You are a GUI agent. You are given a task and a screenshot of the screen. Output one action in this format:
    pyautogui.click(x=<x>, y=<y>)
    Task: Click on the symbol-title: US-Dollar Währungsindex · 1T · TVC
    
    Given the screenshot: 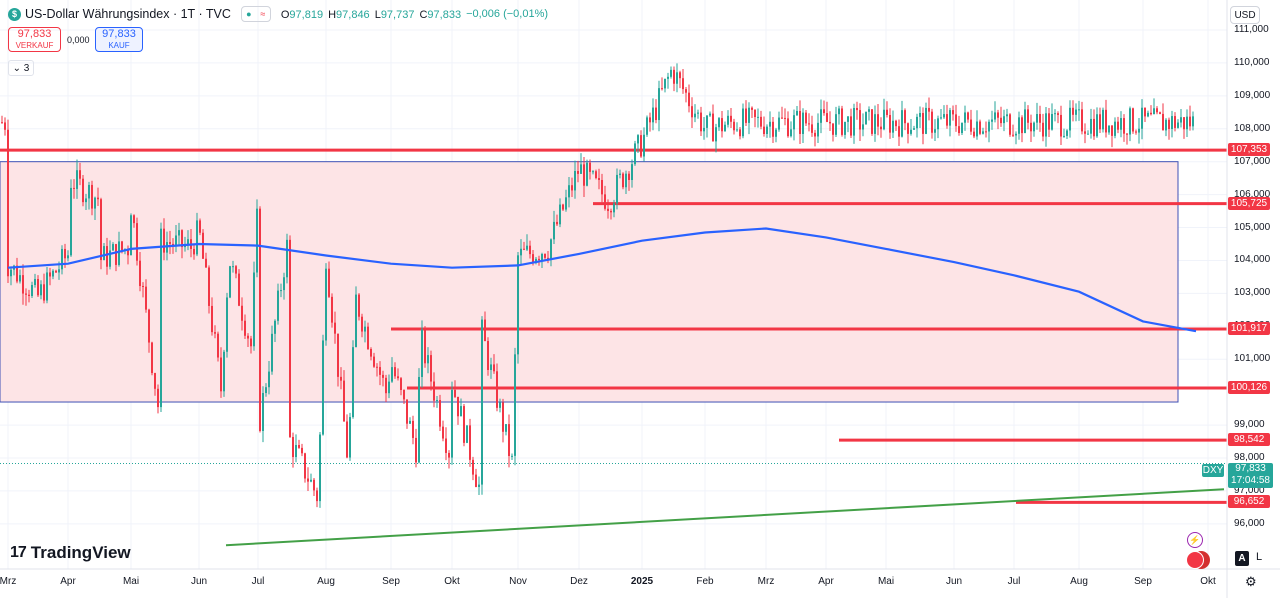 What is the action you would take?
    pyautogui.click(x=128, y=14)
    